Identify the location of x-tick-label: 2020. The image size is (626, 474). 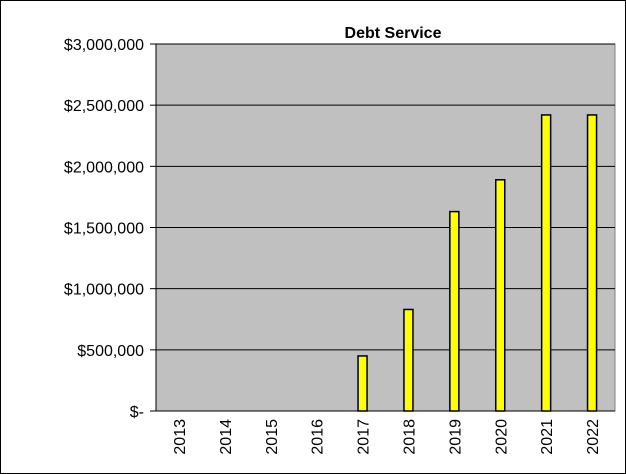
(501, 437).